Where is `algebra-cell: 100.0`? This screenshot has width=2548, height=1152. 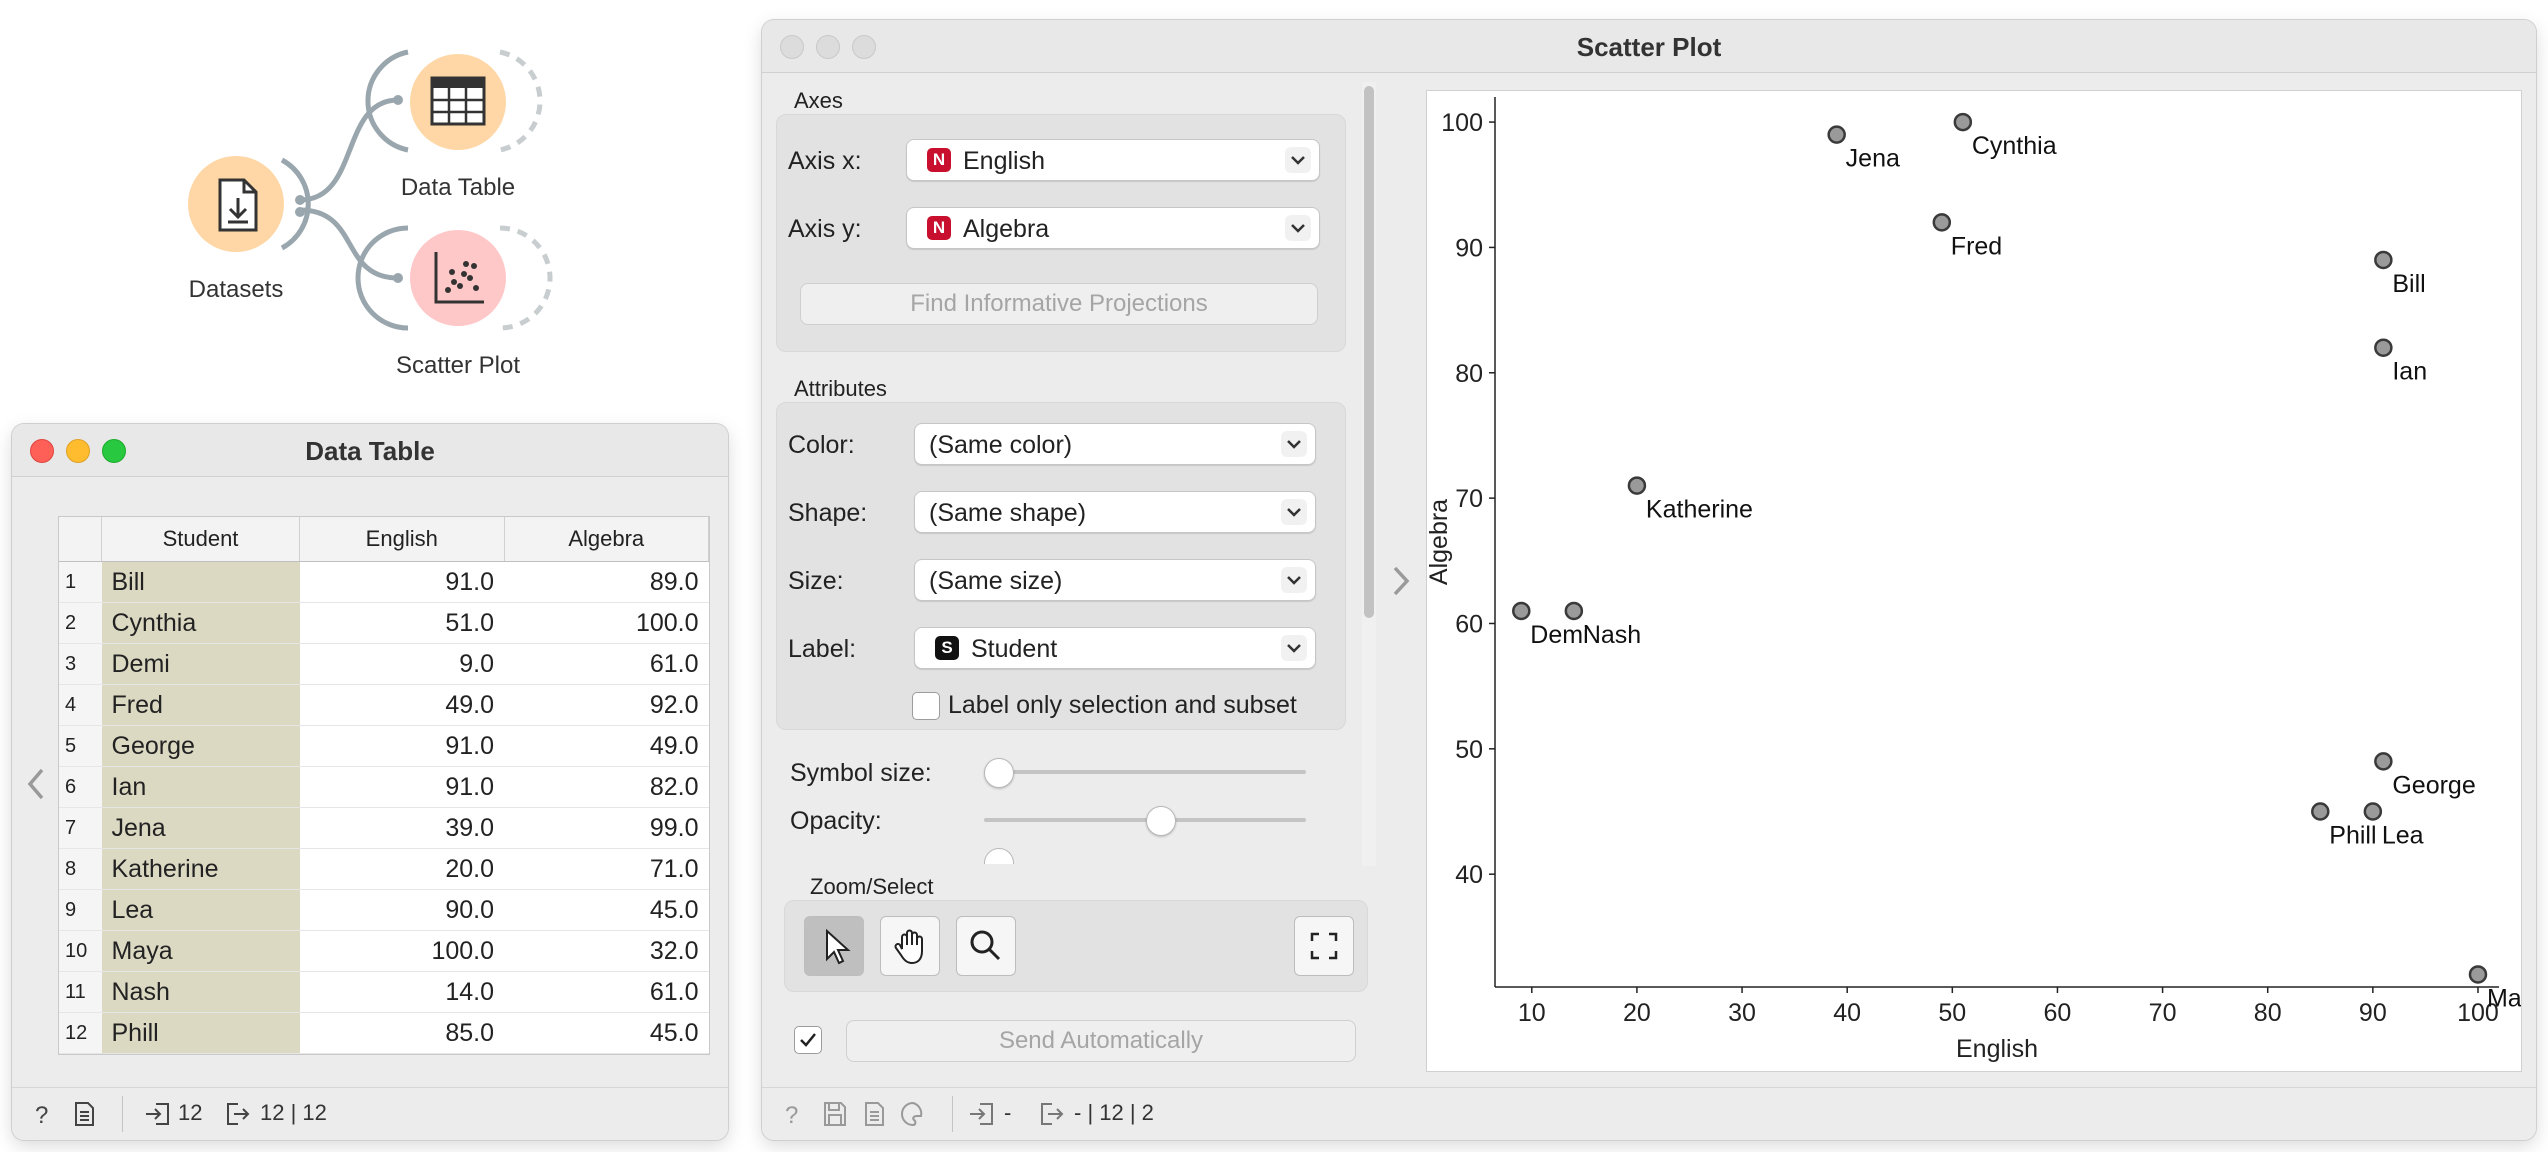
algebra-cell: 100.0 is located at coordinates (606, 623).